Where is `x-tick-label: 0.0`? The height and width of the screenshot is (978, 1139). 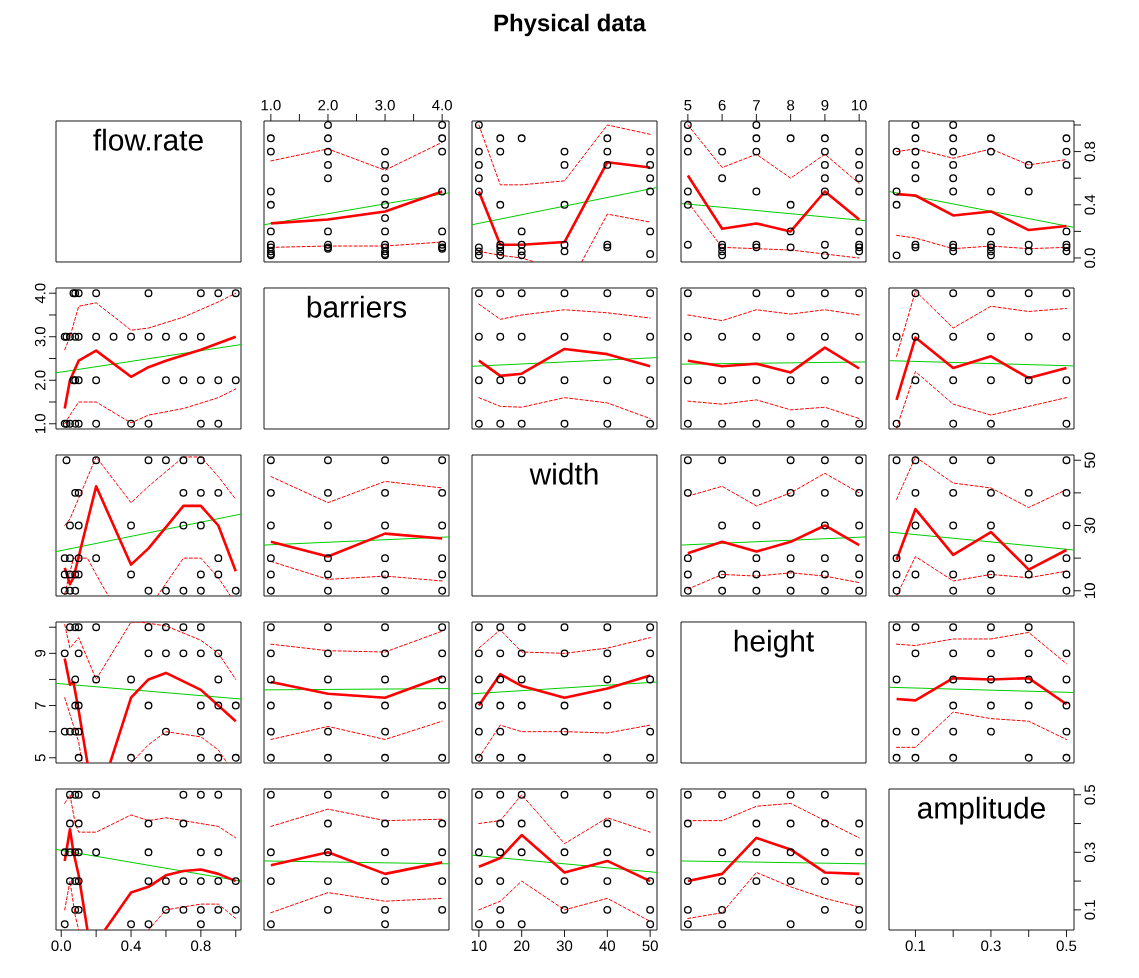 x-tick-label: 0.0 is located at coordinates (61, 946).